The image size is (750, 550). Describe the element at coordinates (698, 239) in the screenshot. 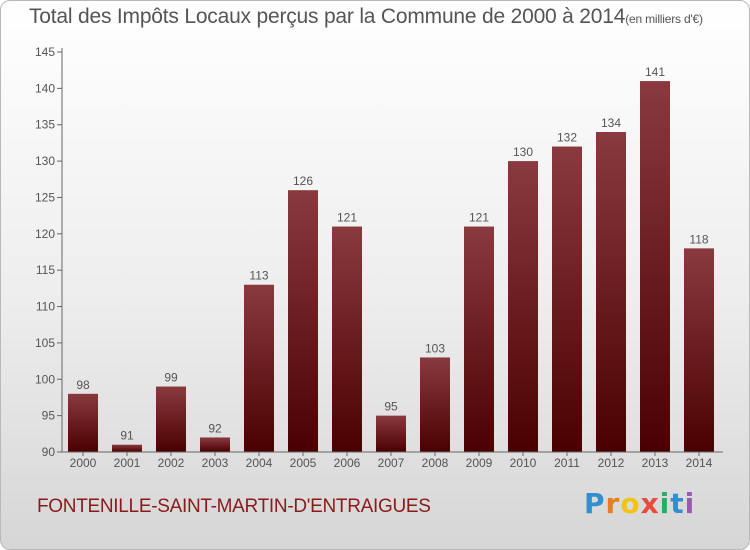

I see `bar-value-label: 118` at that location.